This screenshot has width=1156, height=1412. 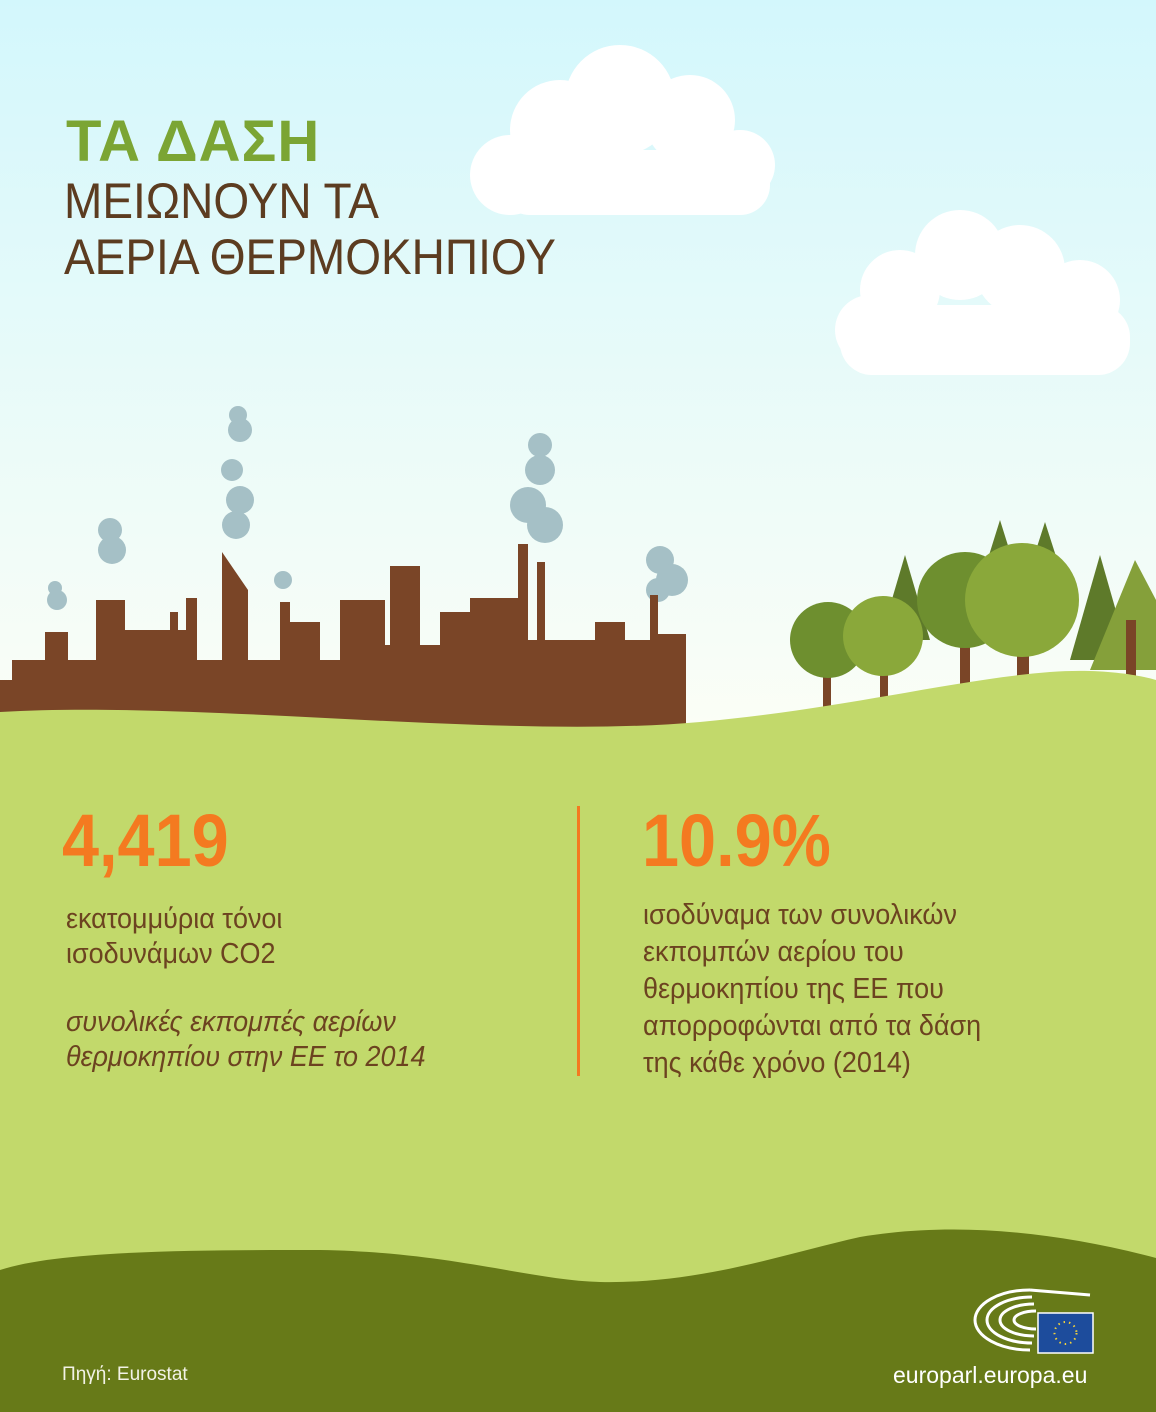 What do you see at coordinates (812, 1026) in the screenshot?
I see `stat-absorption-desc-4: απορροφώνται από τα δάση` at bounding box center [812, 1026].